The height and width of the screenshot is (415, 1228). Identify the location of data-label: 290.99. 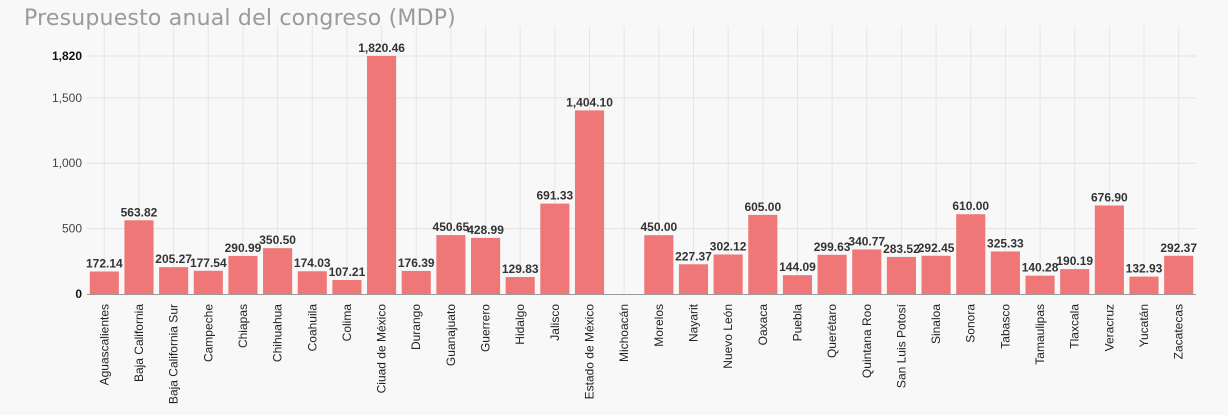
(243, 248).